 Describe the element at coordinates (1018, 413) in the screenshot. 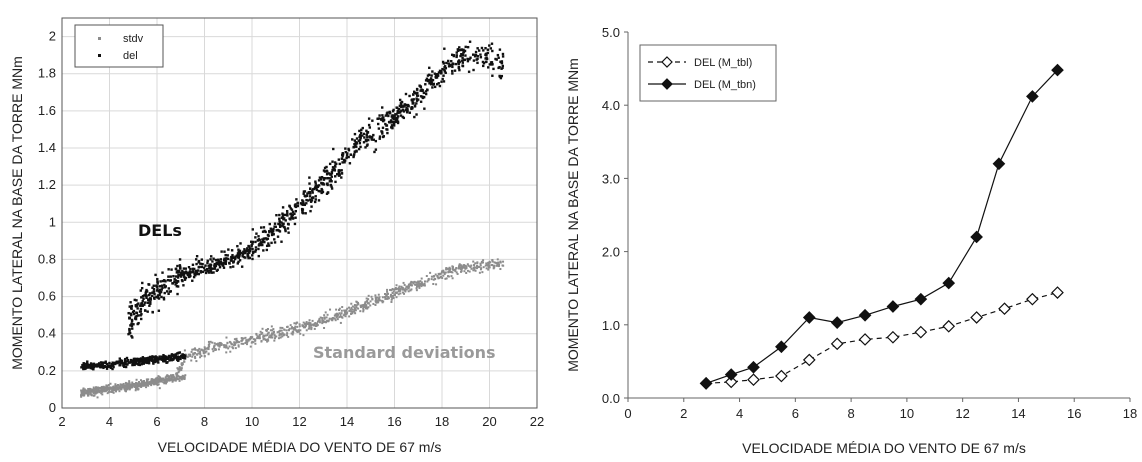

I see `x-tick-label: 14` at that location.